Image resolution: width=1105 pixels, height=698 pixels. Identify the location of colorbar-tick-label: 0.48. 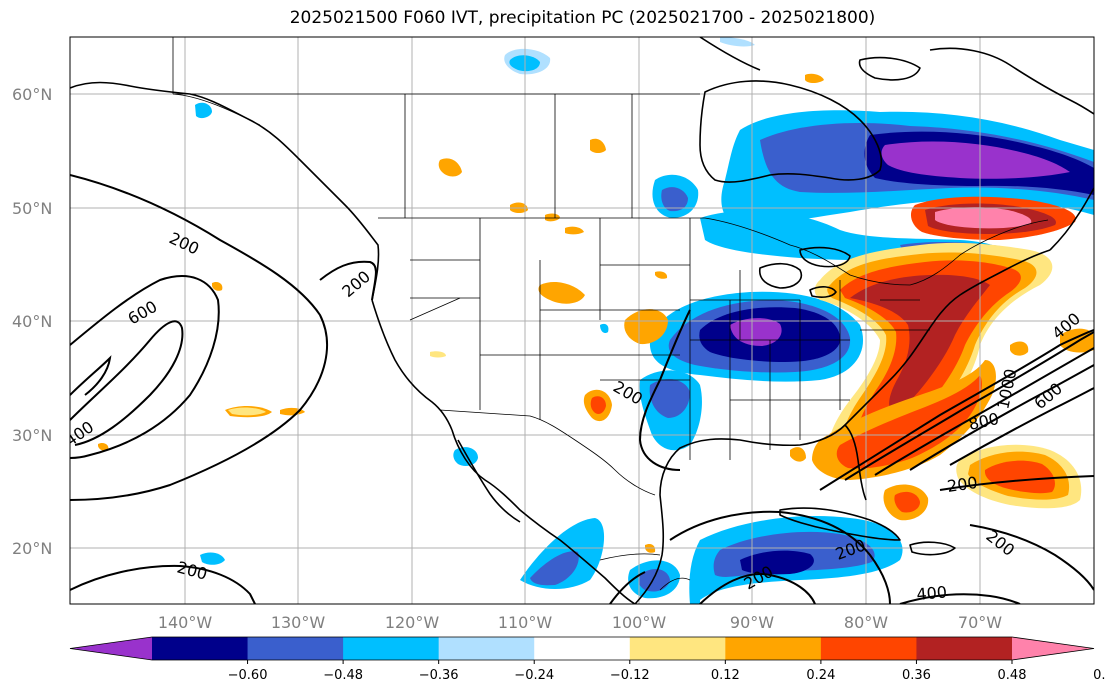
(1012, 675).